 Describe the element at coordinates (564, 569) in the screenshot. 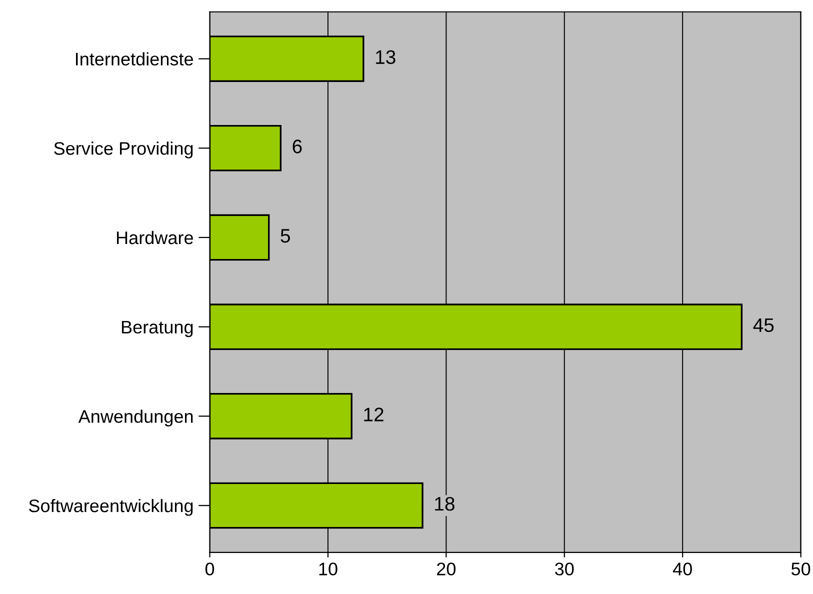

I see `x-tick-label: 30` at that location.